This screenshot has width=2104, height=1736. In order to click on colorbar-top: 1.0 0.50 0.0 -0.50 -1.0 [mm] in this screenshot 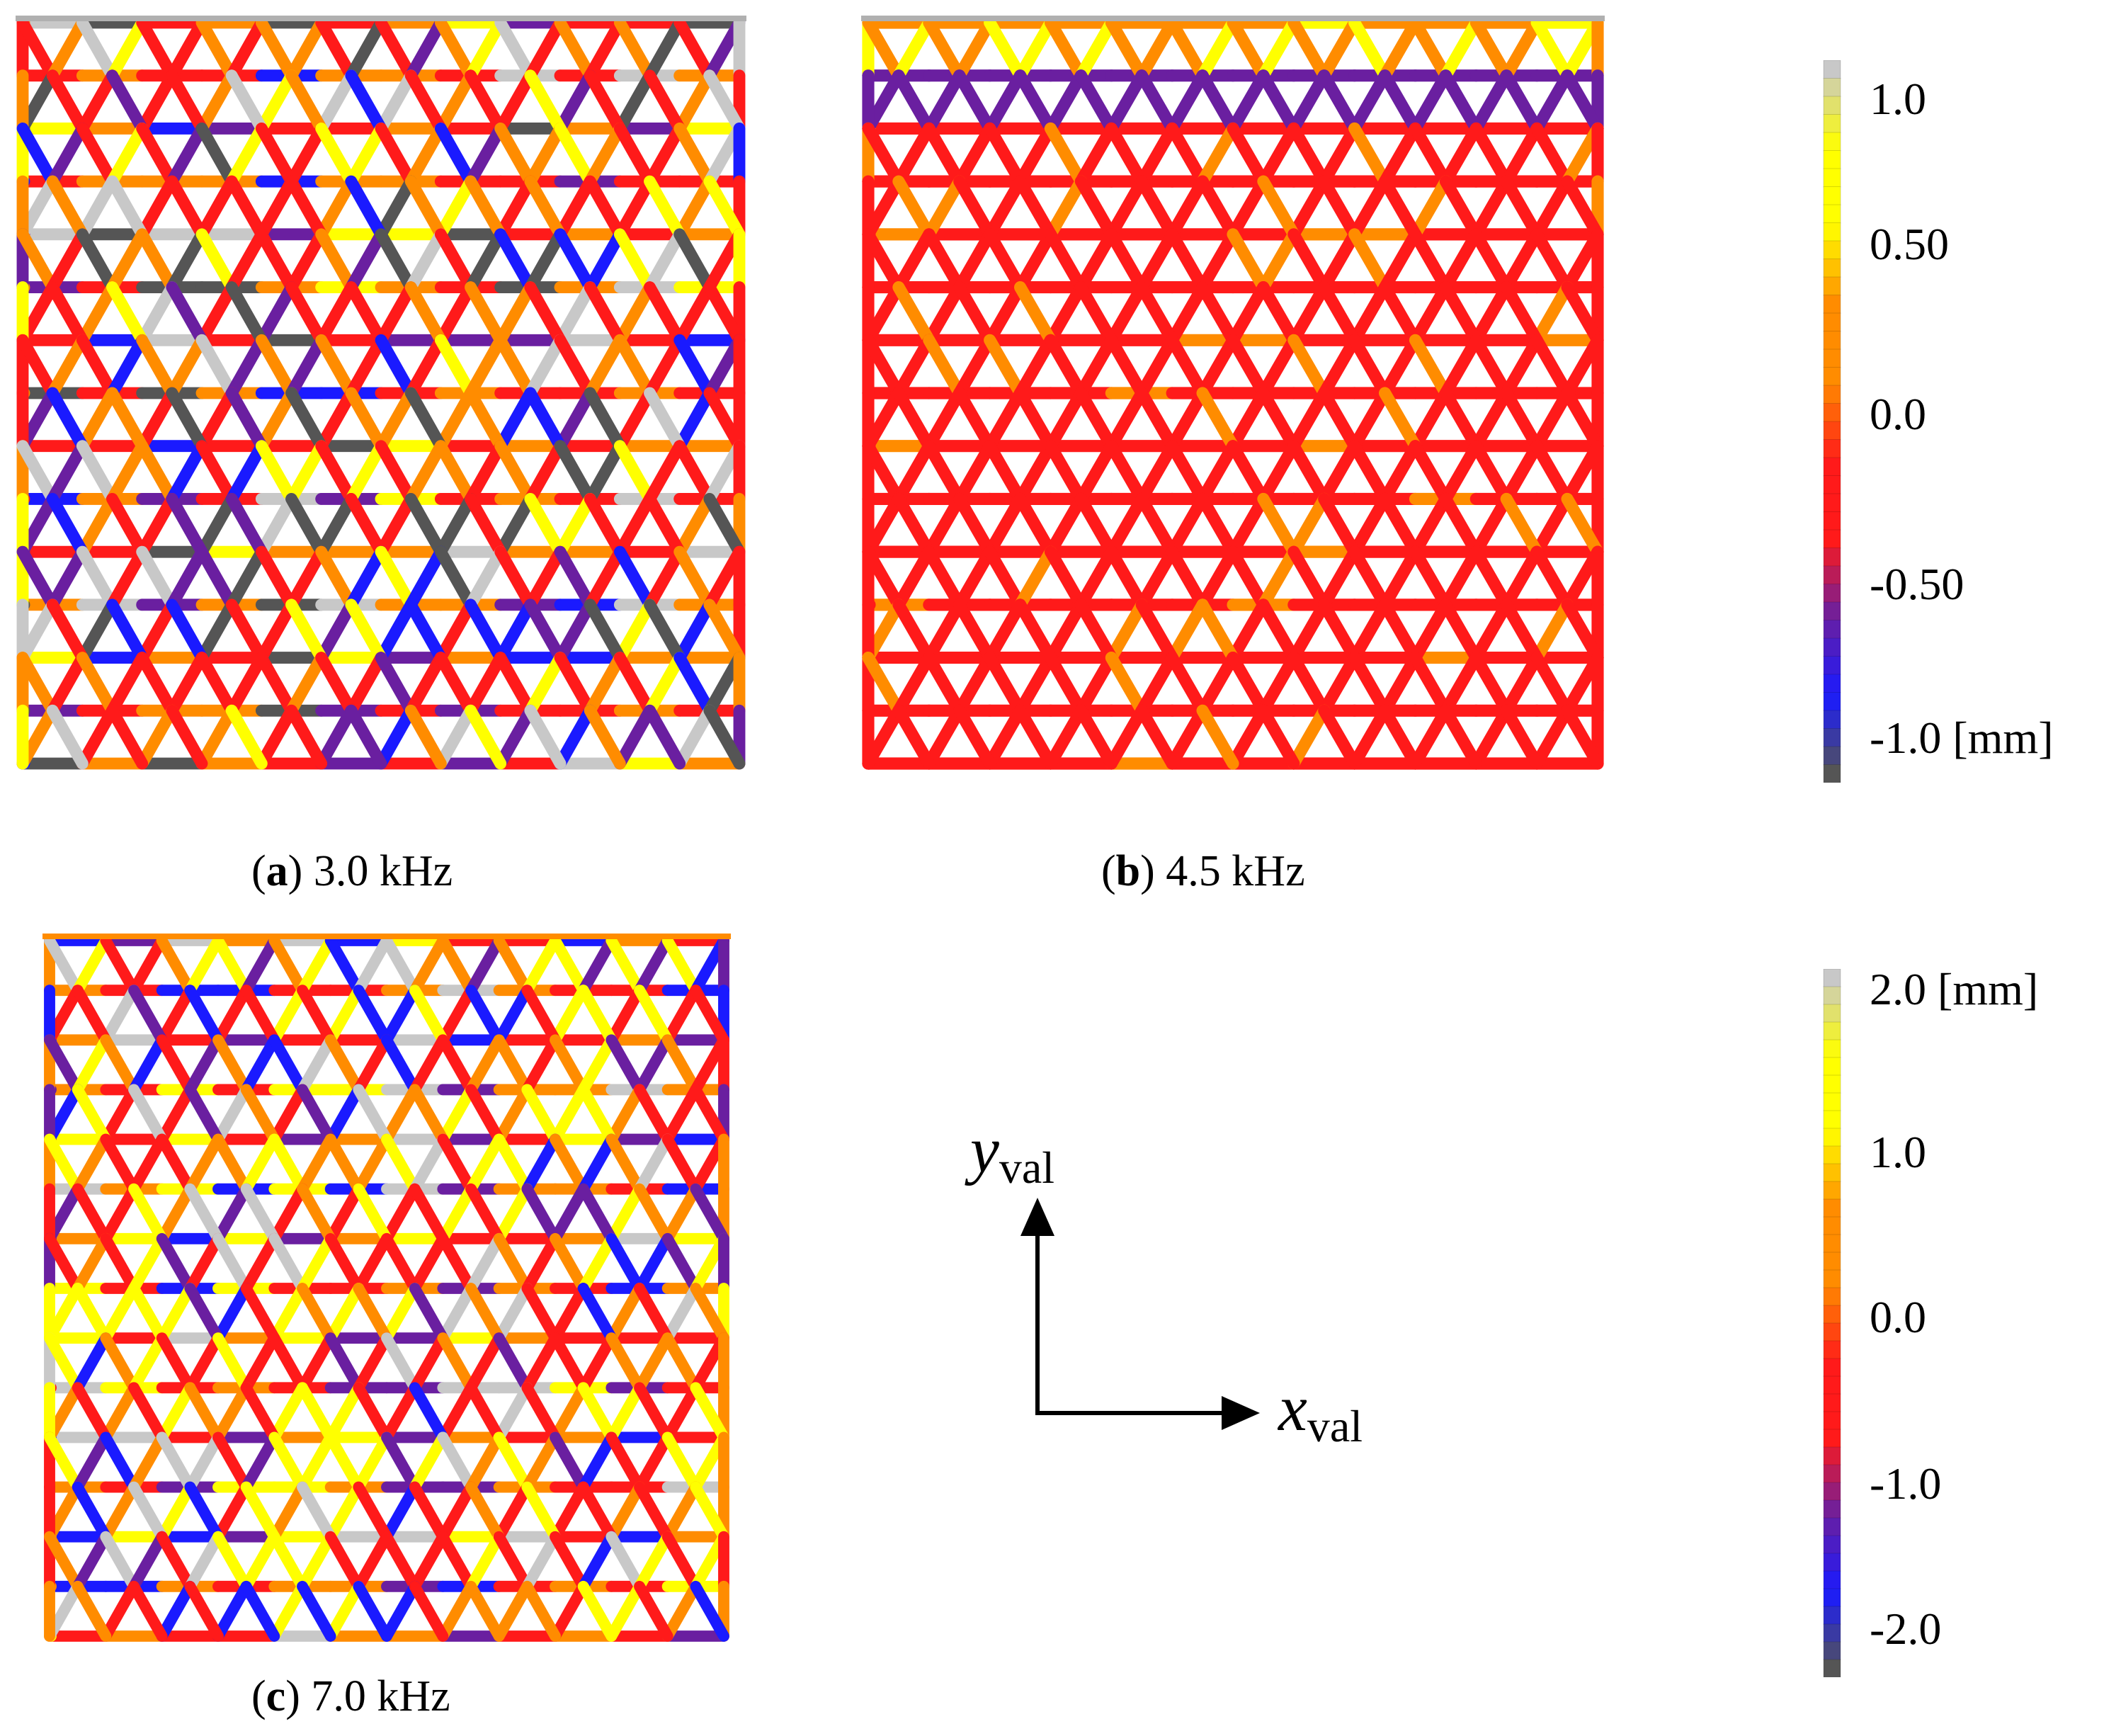, I will do `click(1951, 421)`.